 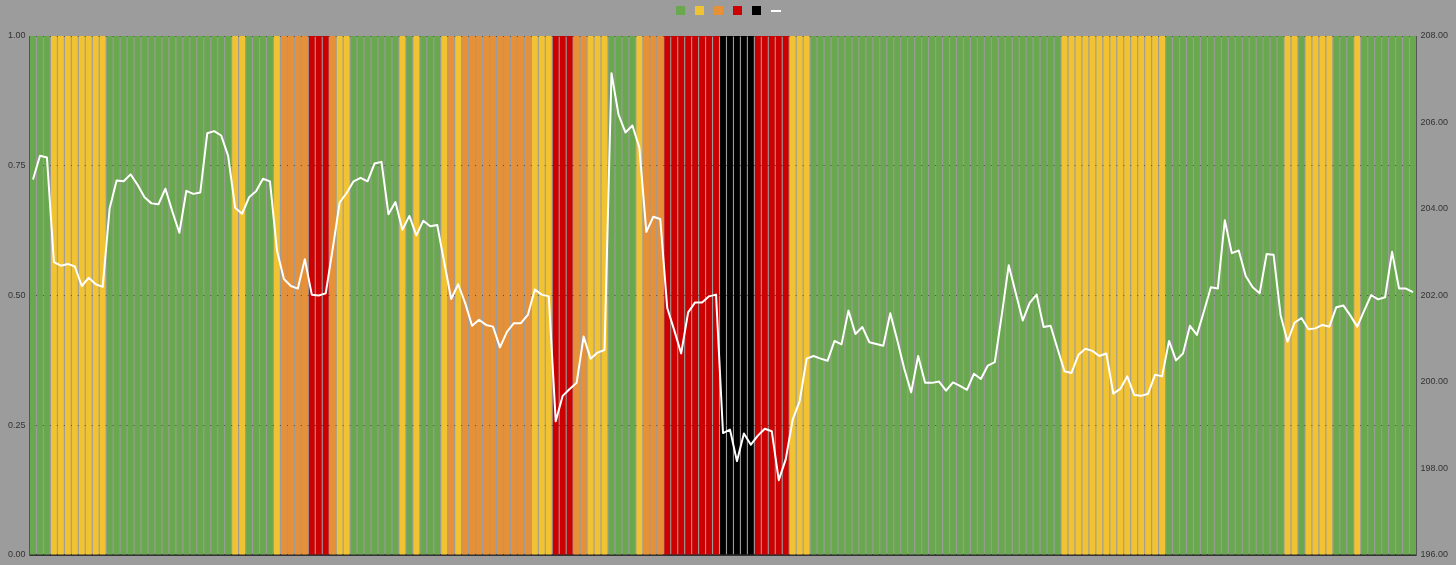 What do you see at coordinates (16, 424) in the screenshot?
I see `y-tick-label: 0.25` at bounding box center [16, 424].